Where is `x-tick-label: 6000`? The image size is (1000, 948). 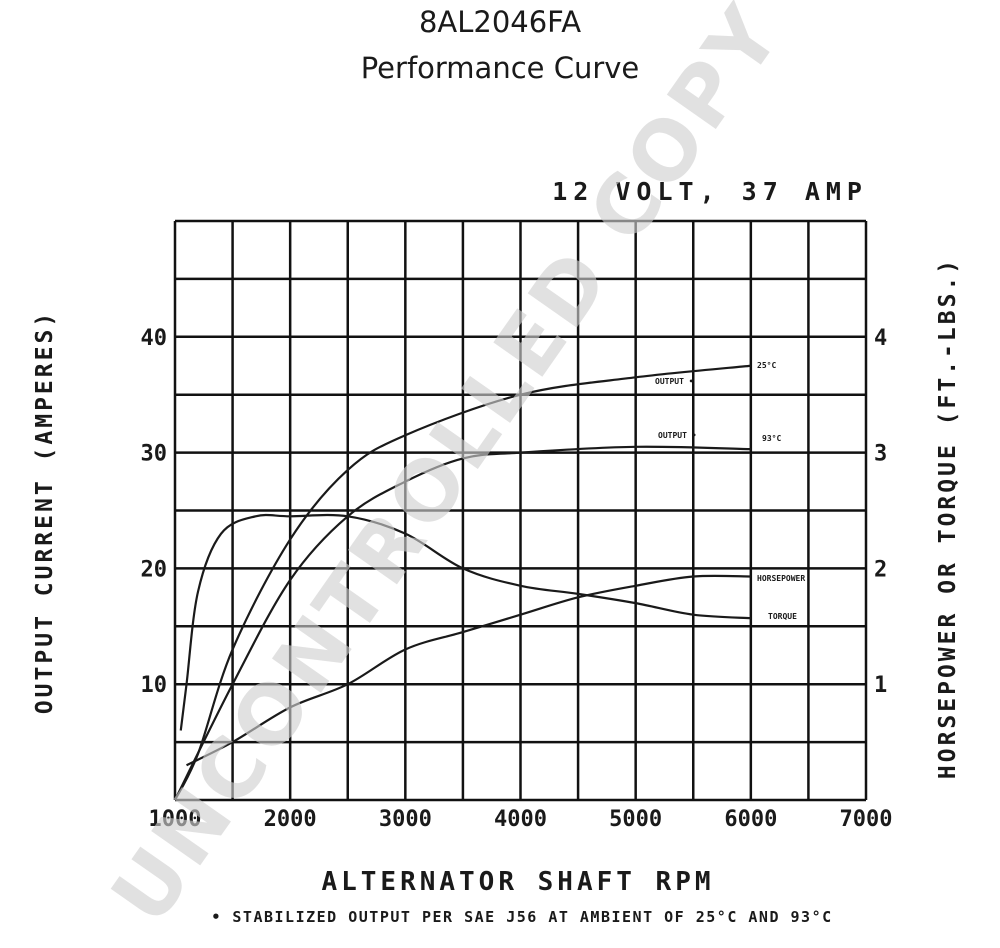
x-tick-label: 6000 is located at coordinates (750, 819).